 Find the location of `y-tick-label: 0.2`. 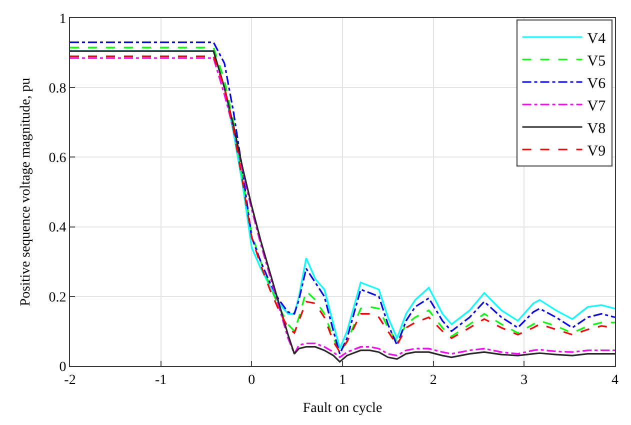

y-tick-label: 0.2 is located at coordinates (57, 298).